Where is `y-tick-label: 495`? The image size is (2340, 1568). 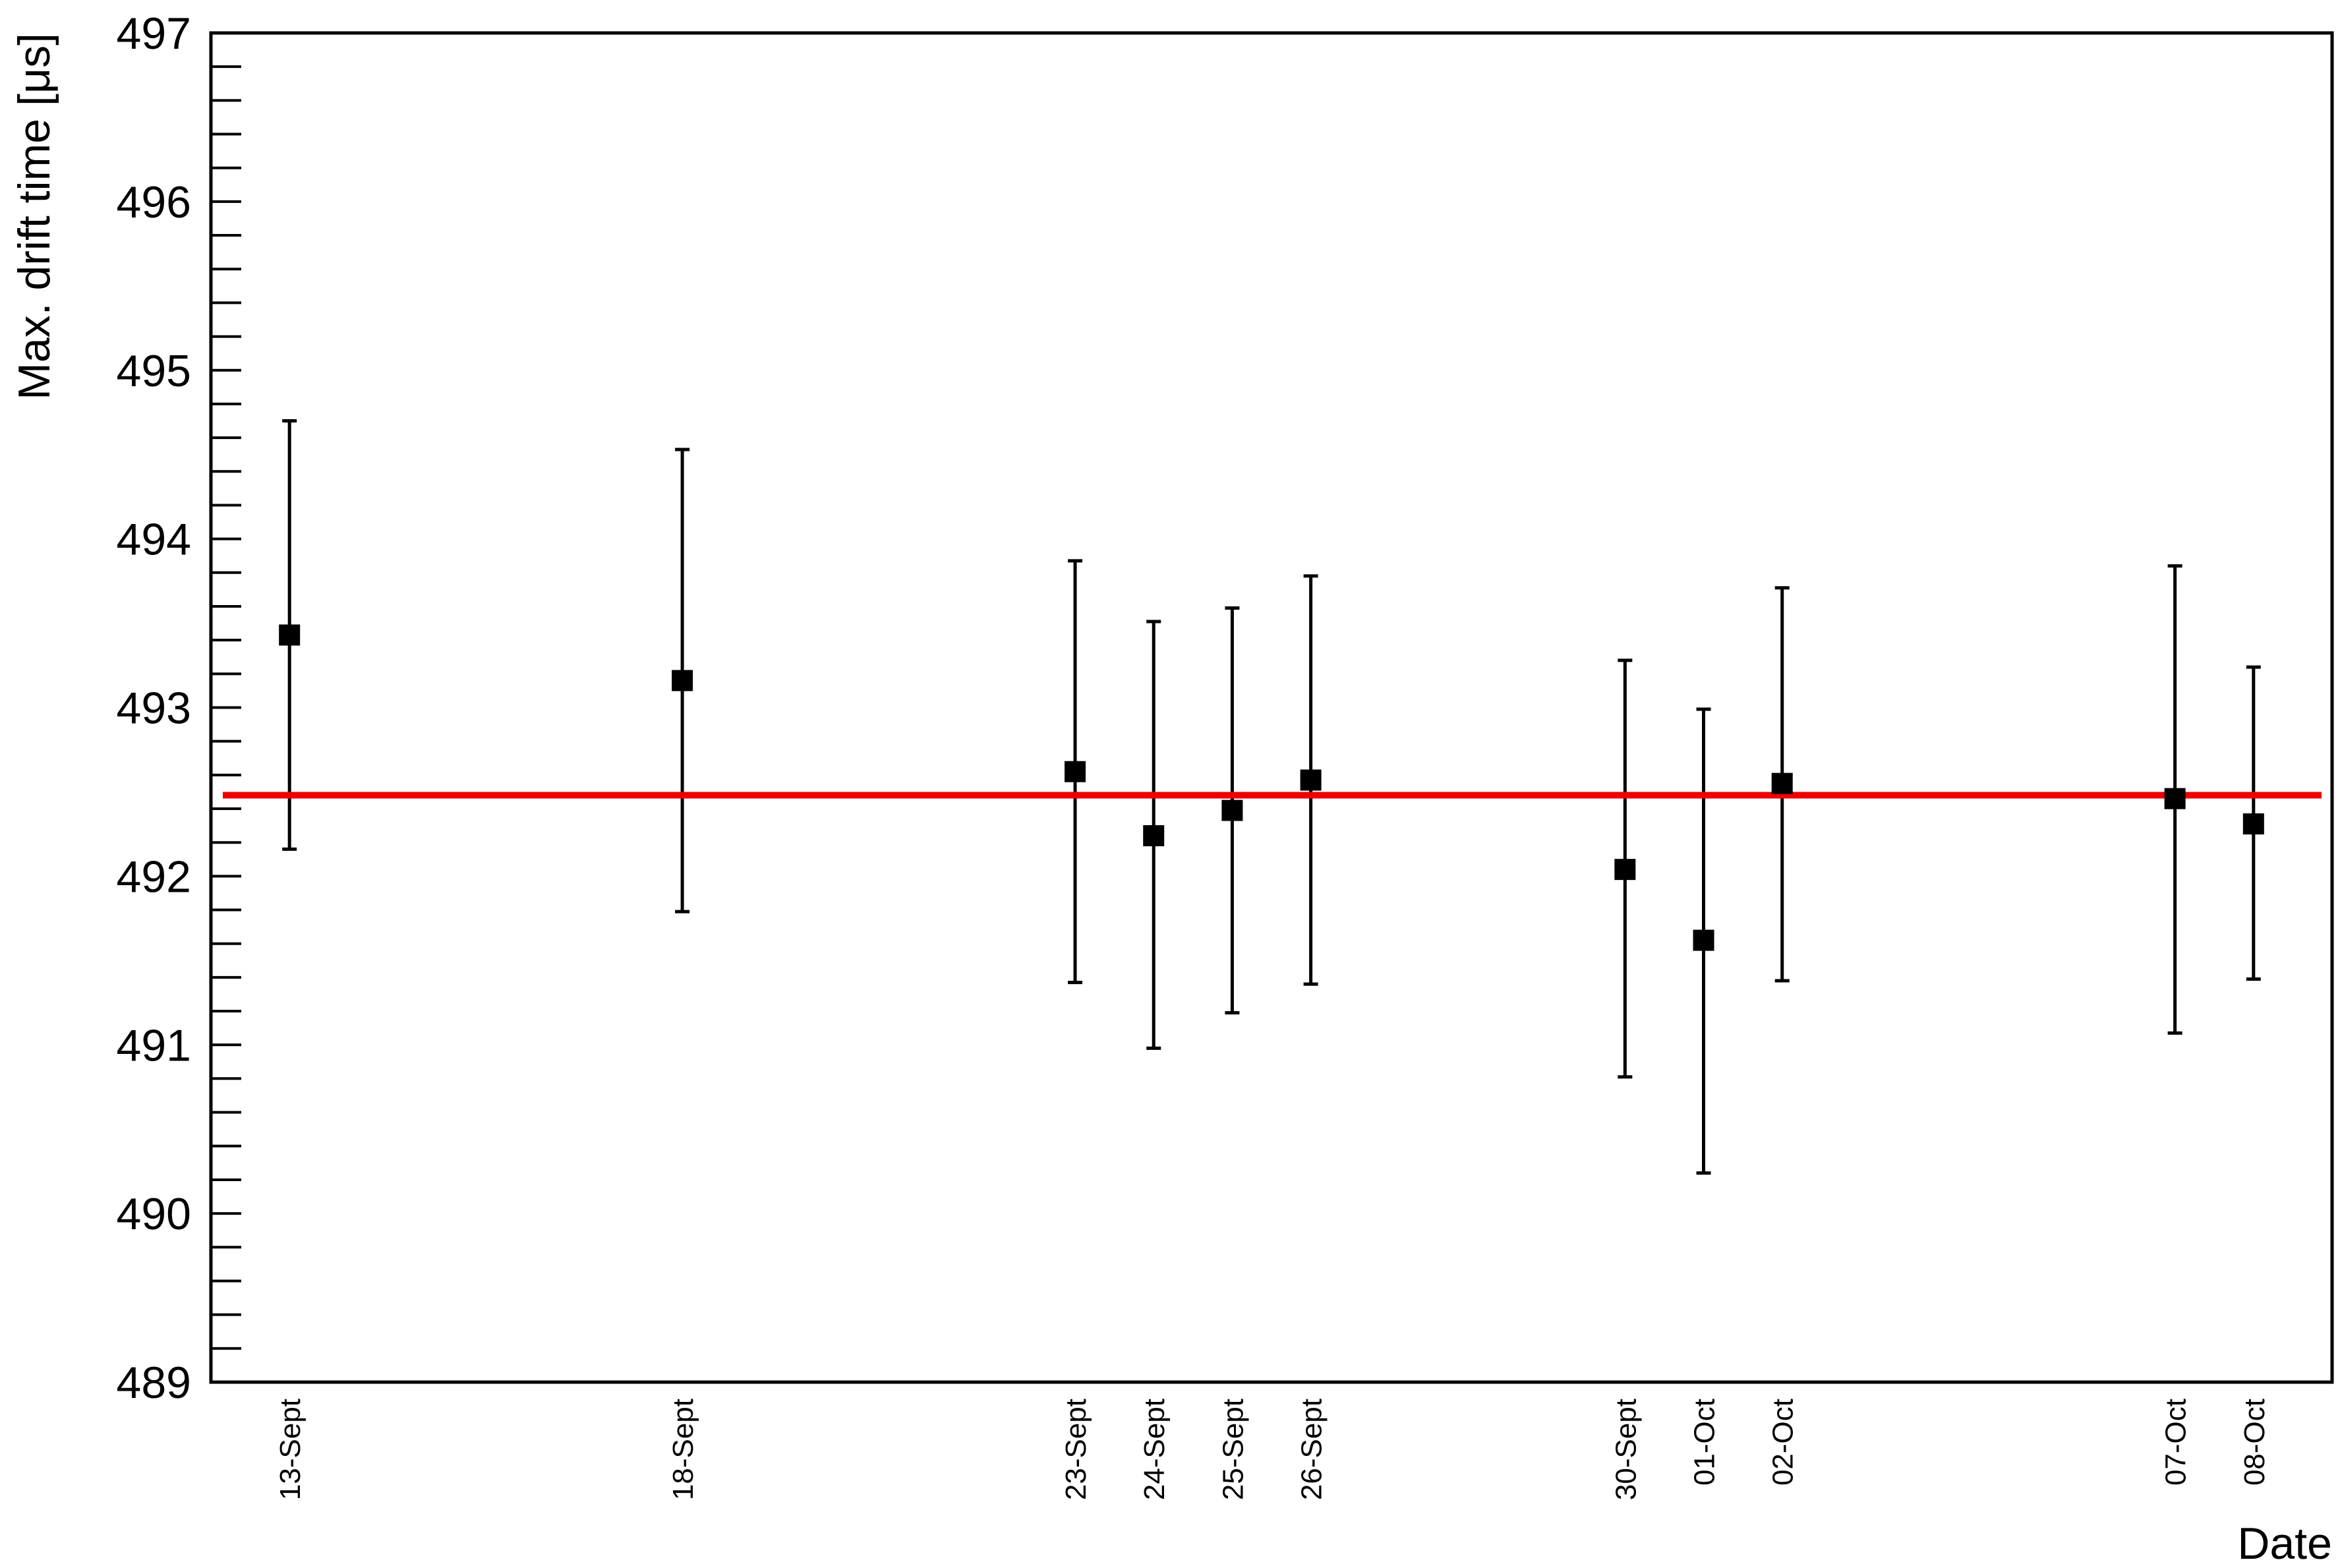 y-tick-label: 495 is located at coordinates (154, 371).